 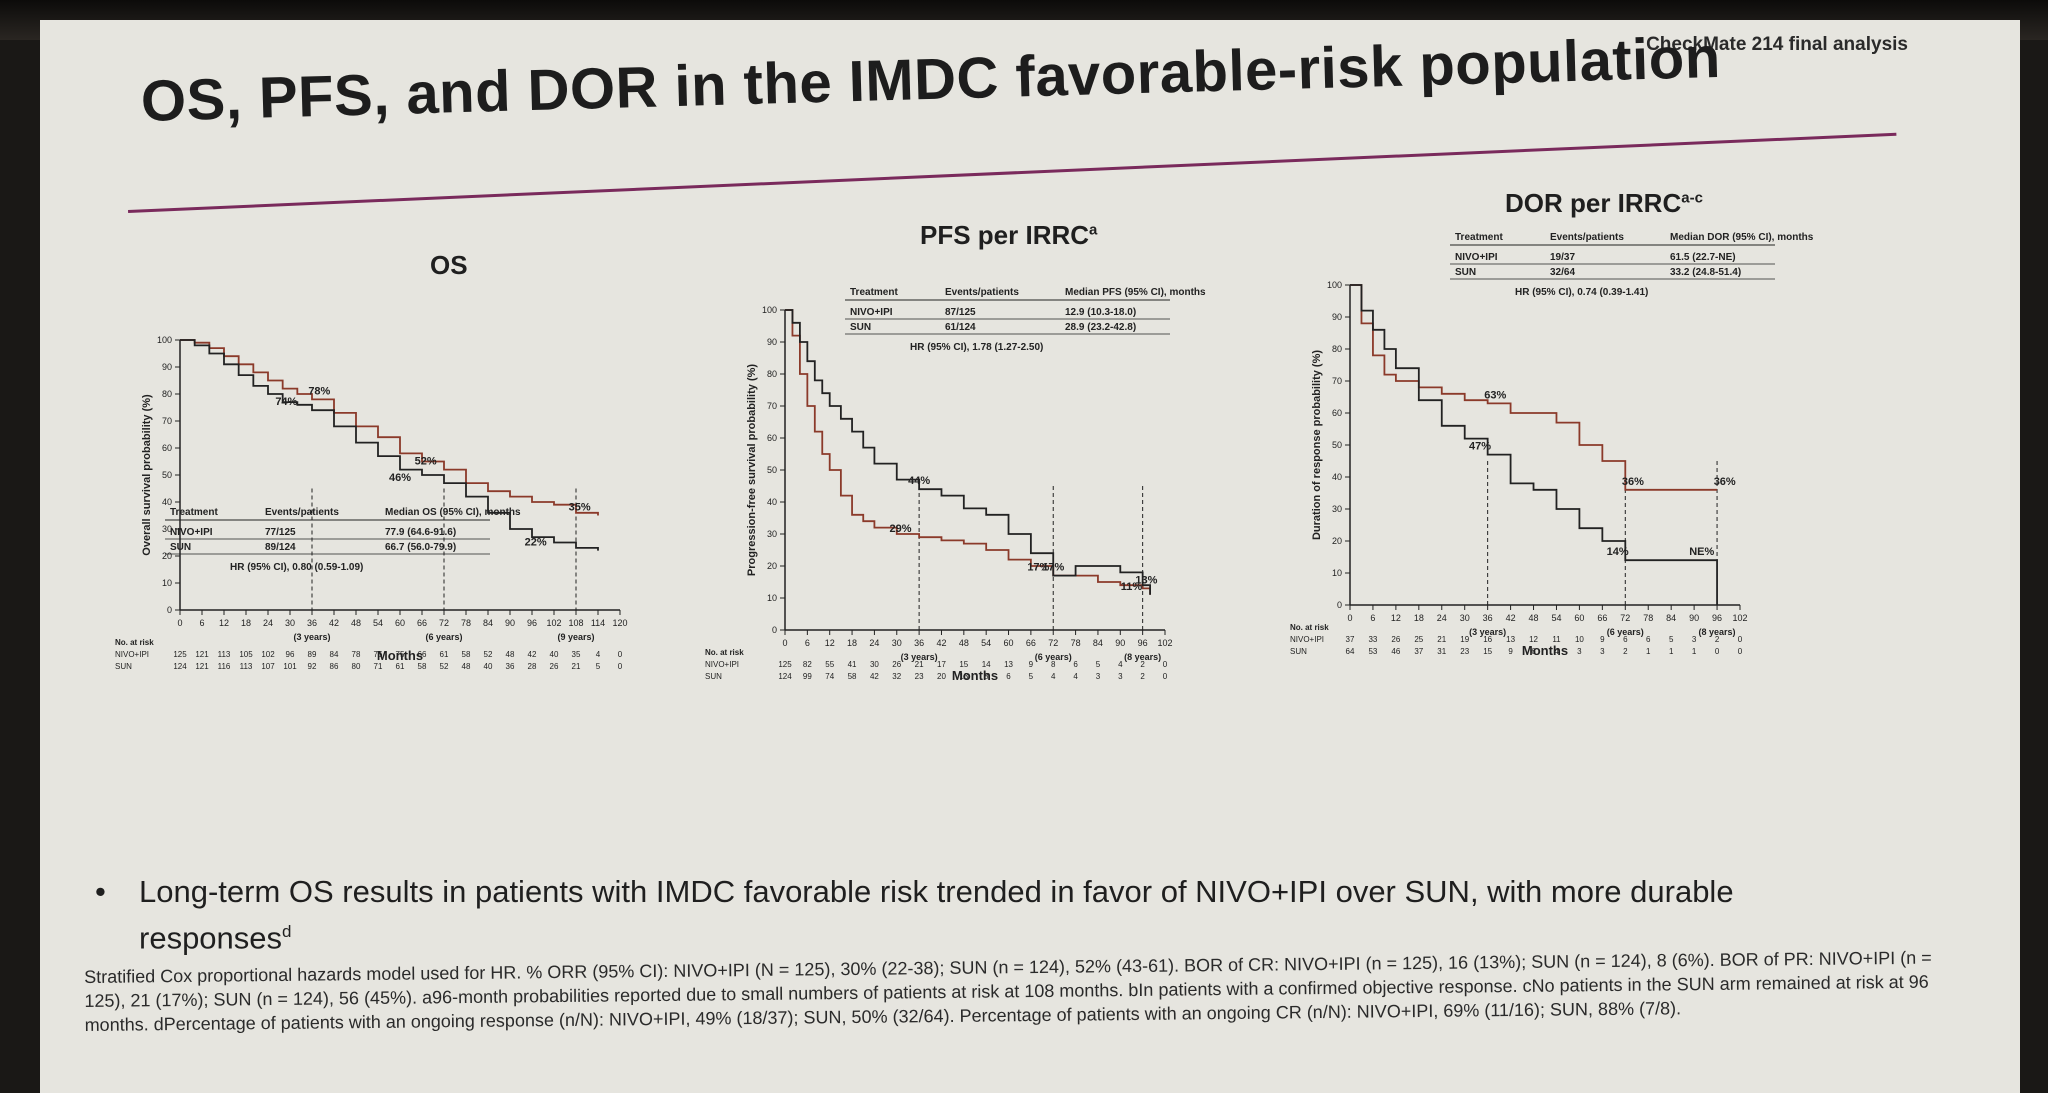 What do you see at coordinates (400, 623) in the screenshot?
I see `os-x-tick-label: 60` at bounding box center [400, 623].